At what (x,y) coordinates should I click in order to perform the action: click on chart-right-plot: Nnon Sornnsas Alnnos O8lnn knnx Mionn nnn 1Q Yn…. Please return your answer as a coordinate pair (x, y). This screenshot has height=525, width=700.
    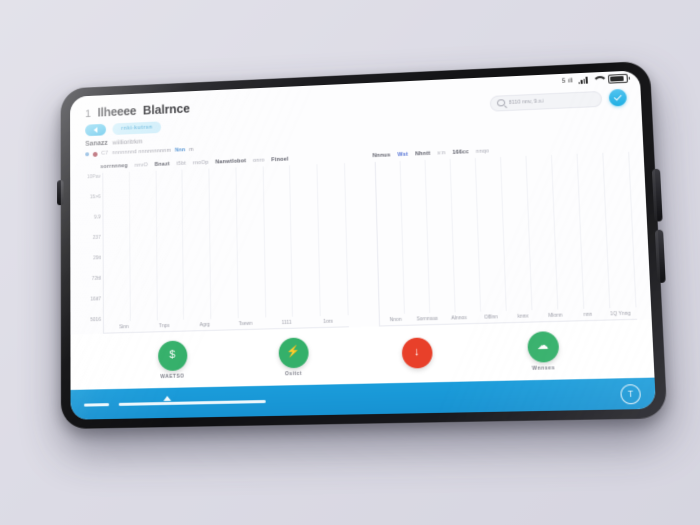
    Looking at the image, I should click on (506, 239).